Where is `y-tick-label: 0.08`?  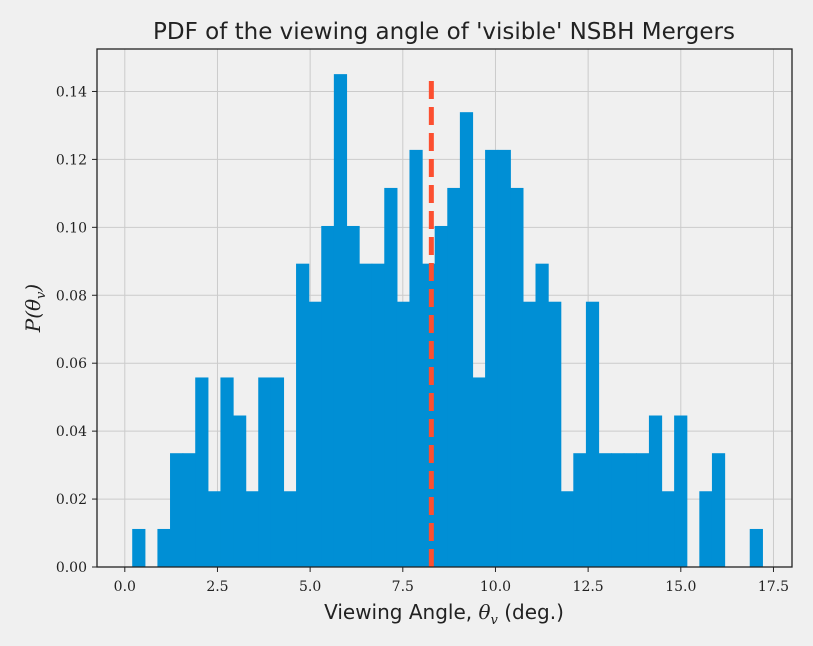 y-tick-label: 0.08 is located at coordinates (71, 296).